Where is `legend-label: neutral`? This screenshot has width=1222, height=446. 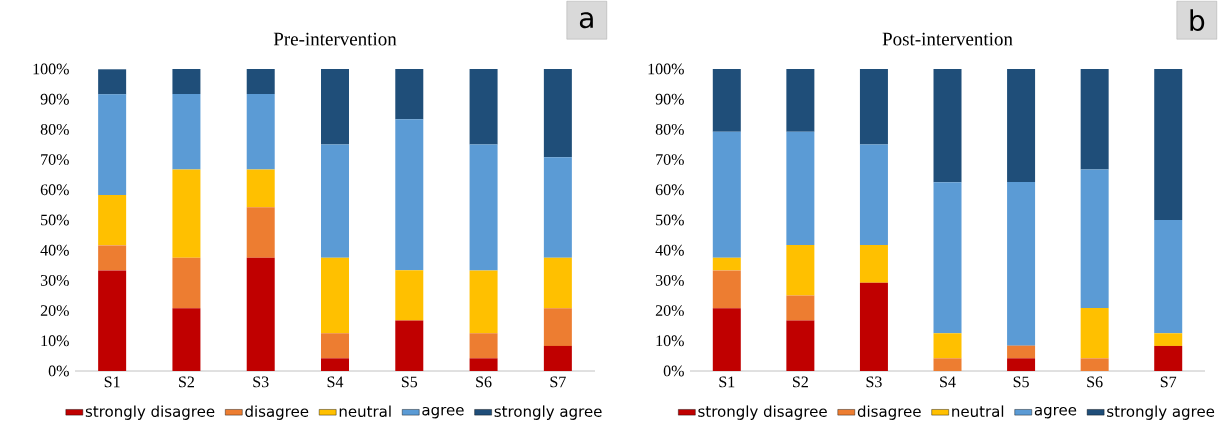
legend-label: neutral is located at coordinates (365, 411).